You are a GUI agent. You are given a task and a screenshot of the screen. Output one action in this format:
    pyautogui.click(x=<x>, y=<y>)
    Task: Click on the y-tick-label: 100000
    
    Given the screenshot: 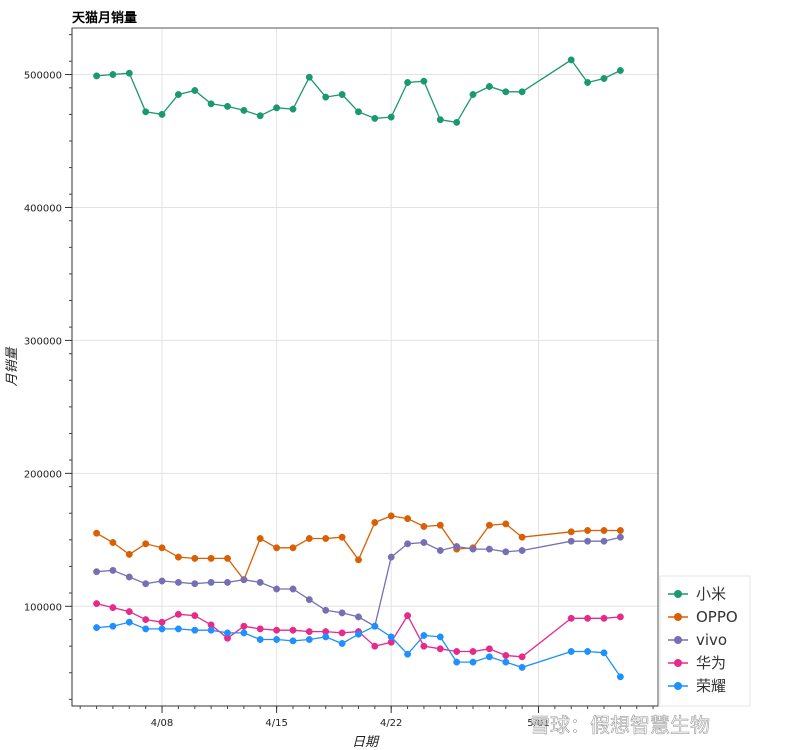 What is the action you would take?
    pyautogui.click(x=43, y=607)
    